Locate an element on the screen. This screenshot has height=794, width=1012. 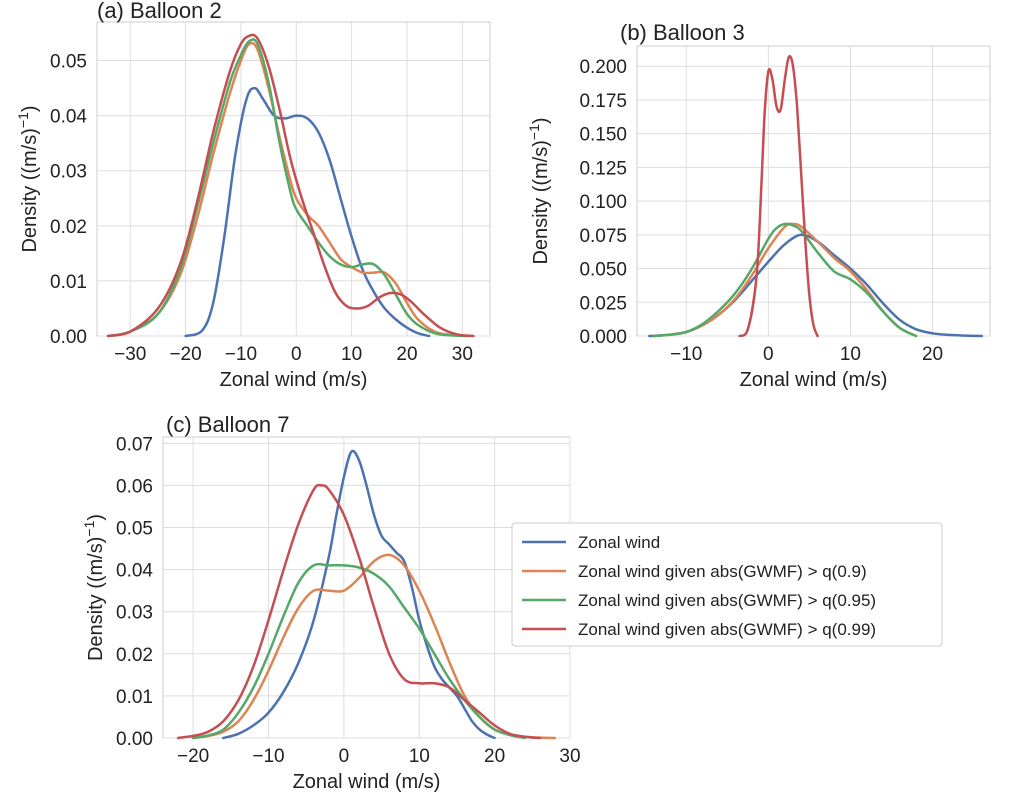
y-tick-label: 0.200 is located at coordinates (603, 67).